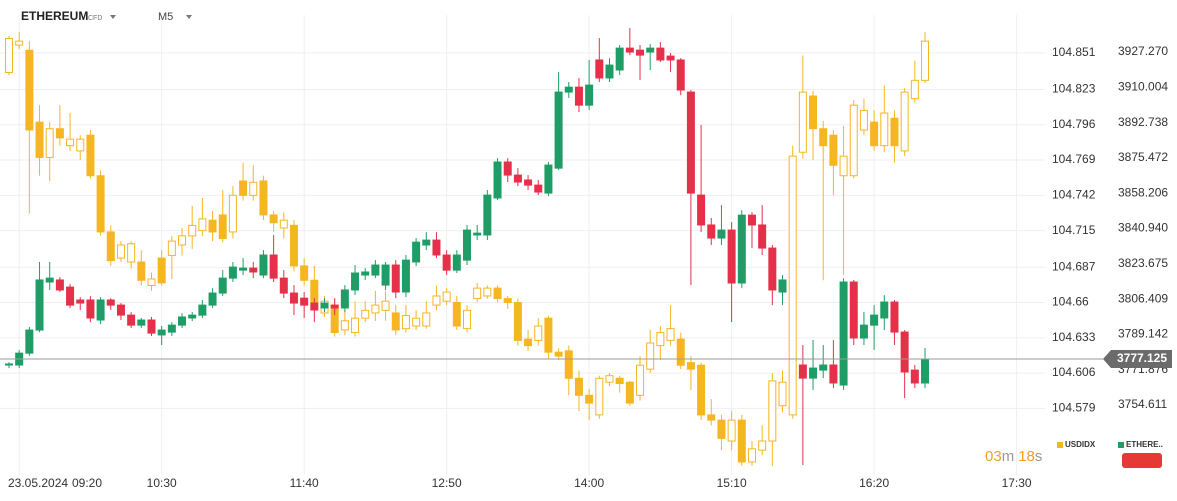  What do you see at coordinates (1074, 89) in the screenshot?
I see `y-tick-label: 104.823` at bounding box center [1074, 89].